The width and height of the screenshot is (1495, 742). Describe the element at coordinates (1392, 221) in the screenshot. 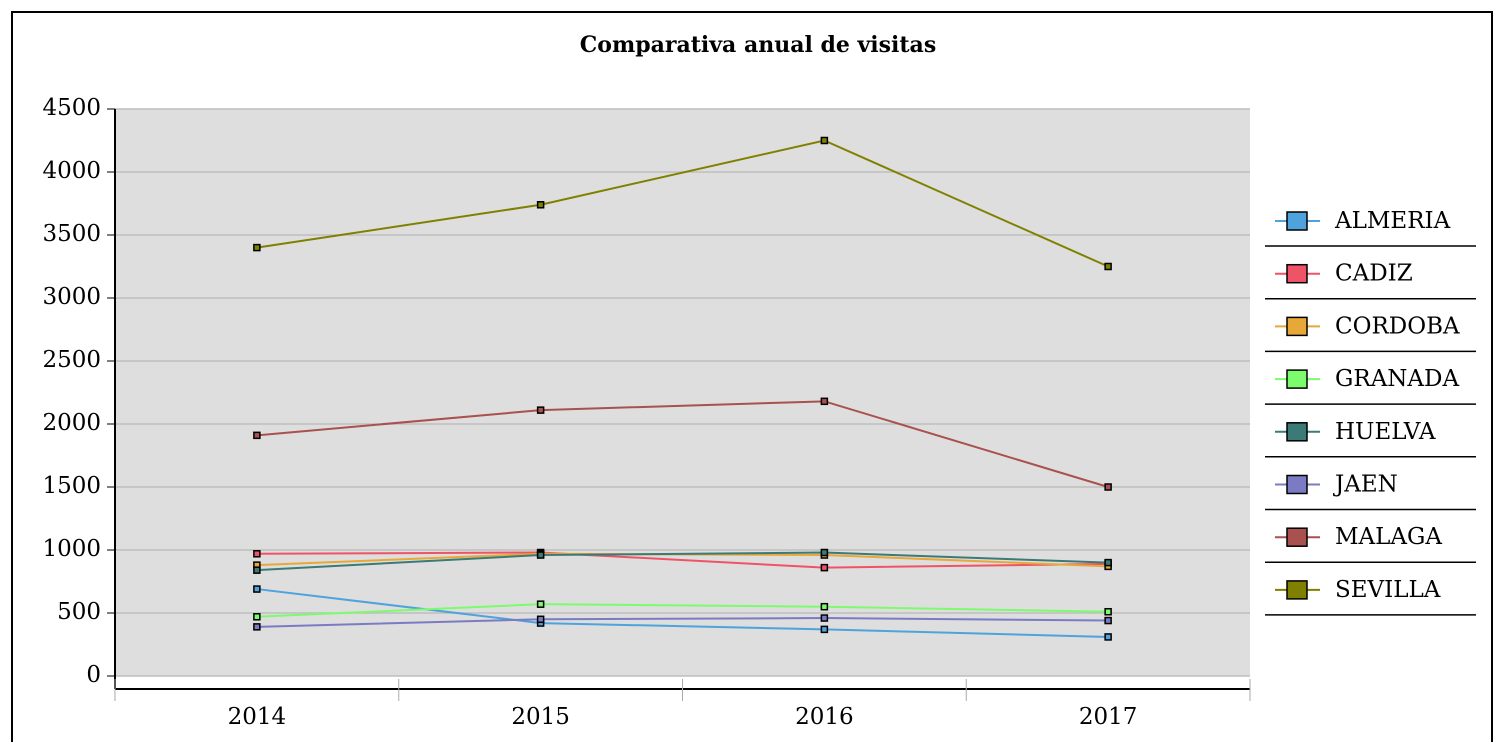

I see `legend-label: ALMERIA` at that location.